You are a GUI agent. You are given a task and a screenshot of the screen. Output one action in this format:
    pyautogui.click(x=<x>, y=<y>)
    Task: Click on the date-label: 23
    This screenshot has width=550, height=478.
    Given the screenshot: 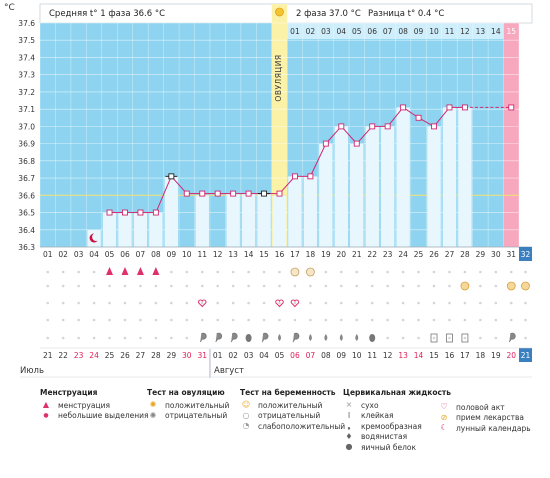 What is the action you would take?
    pyautogui.click(x=79, y=355)
    